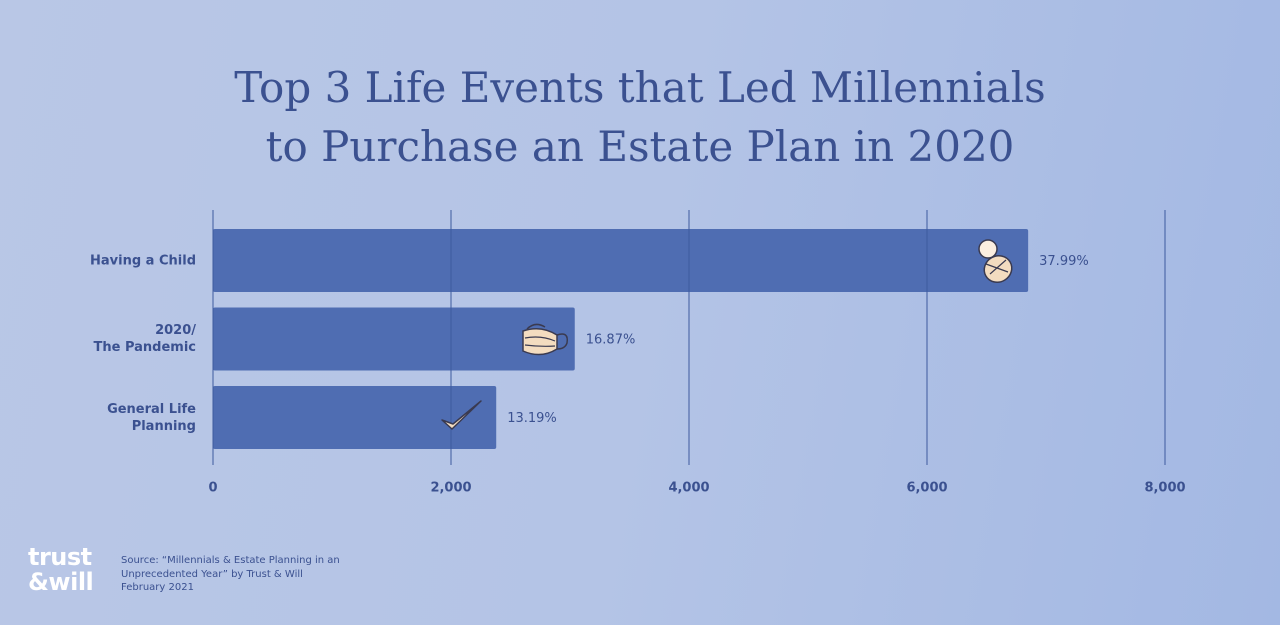  Describe the element at coordinates (727, 334) in the screenshot. I see `icons` at that location.